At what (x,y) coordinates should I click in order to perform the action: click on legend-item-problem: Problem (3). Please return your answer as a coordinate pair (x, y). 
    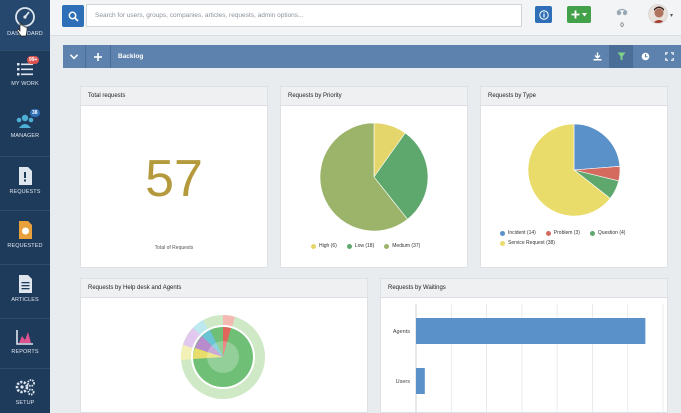
    Looking at the image, I should click on (562, 233).